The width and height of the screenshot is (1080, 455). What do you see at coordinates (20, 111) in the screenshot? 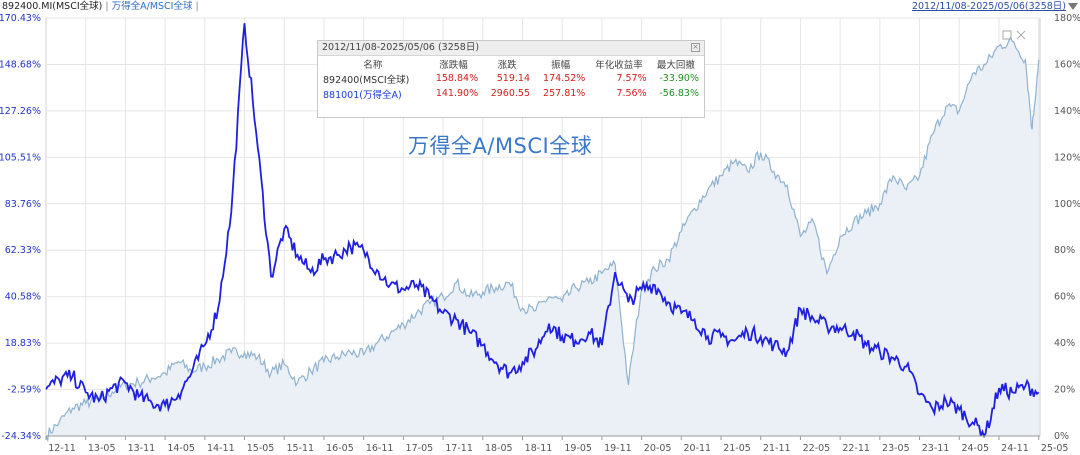
I see `y-left-tick-label: 127.26%` at bounding box center [20, 111].